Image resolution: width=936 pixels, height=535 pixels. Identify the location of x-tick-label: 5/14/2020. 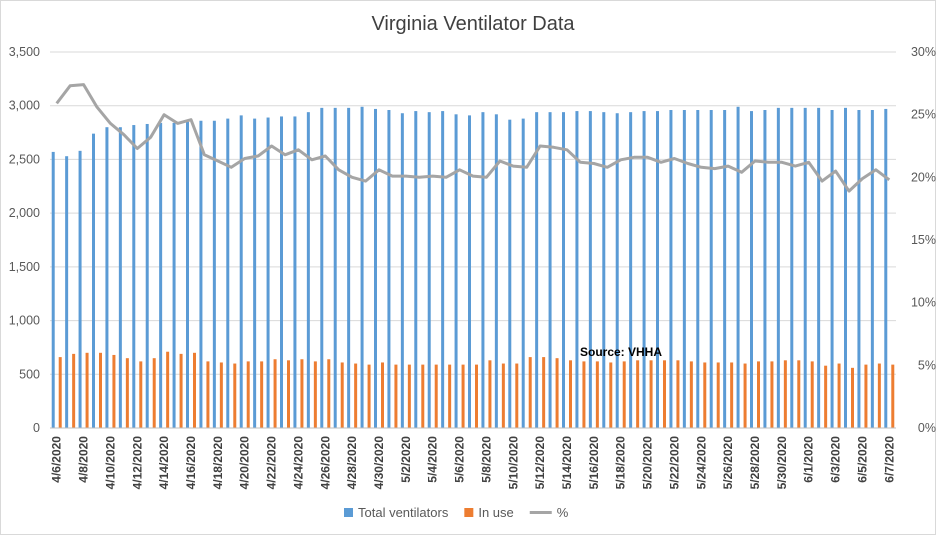
(567, 463).